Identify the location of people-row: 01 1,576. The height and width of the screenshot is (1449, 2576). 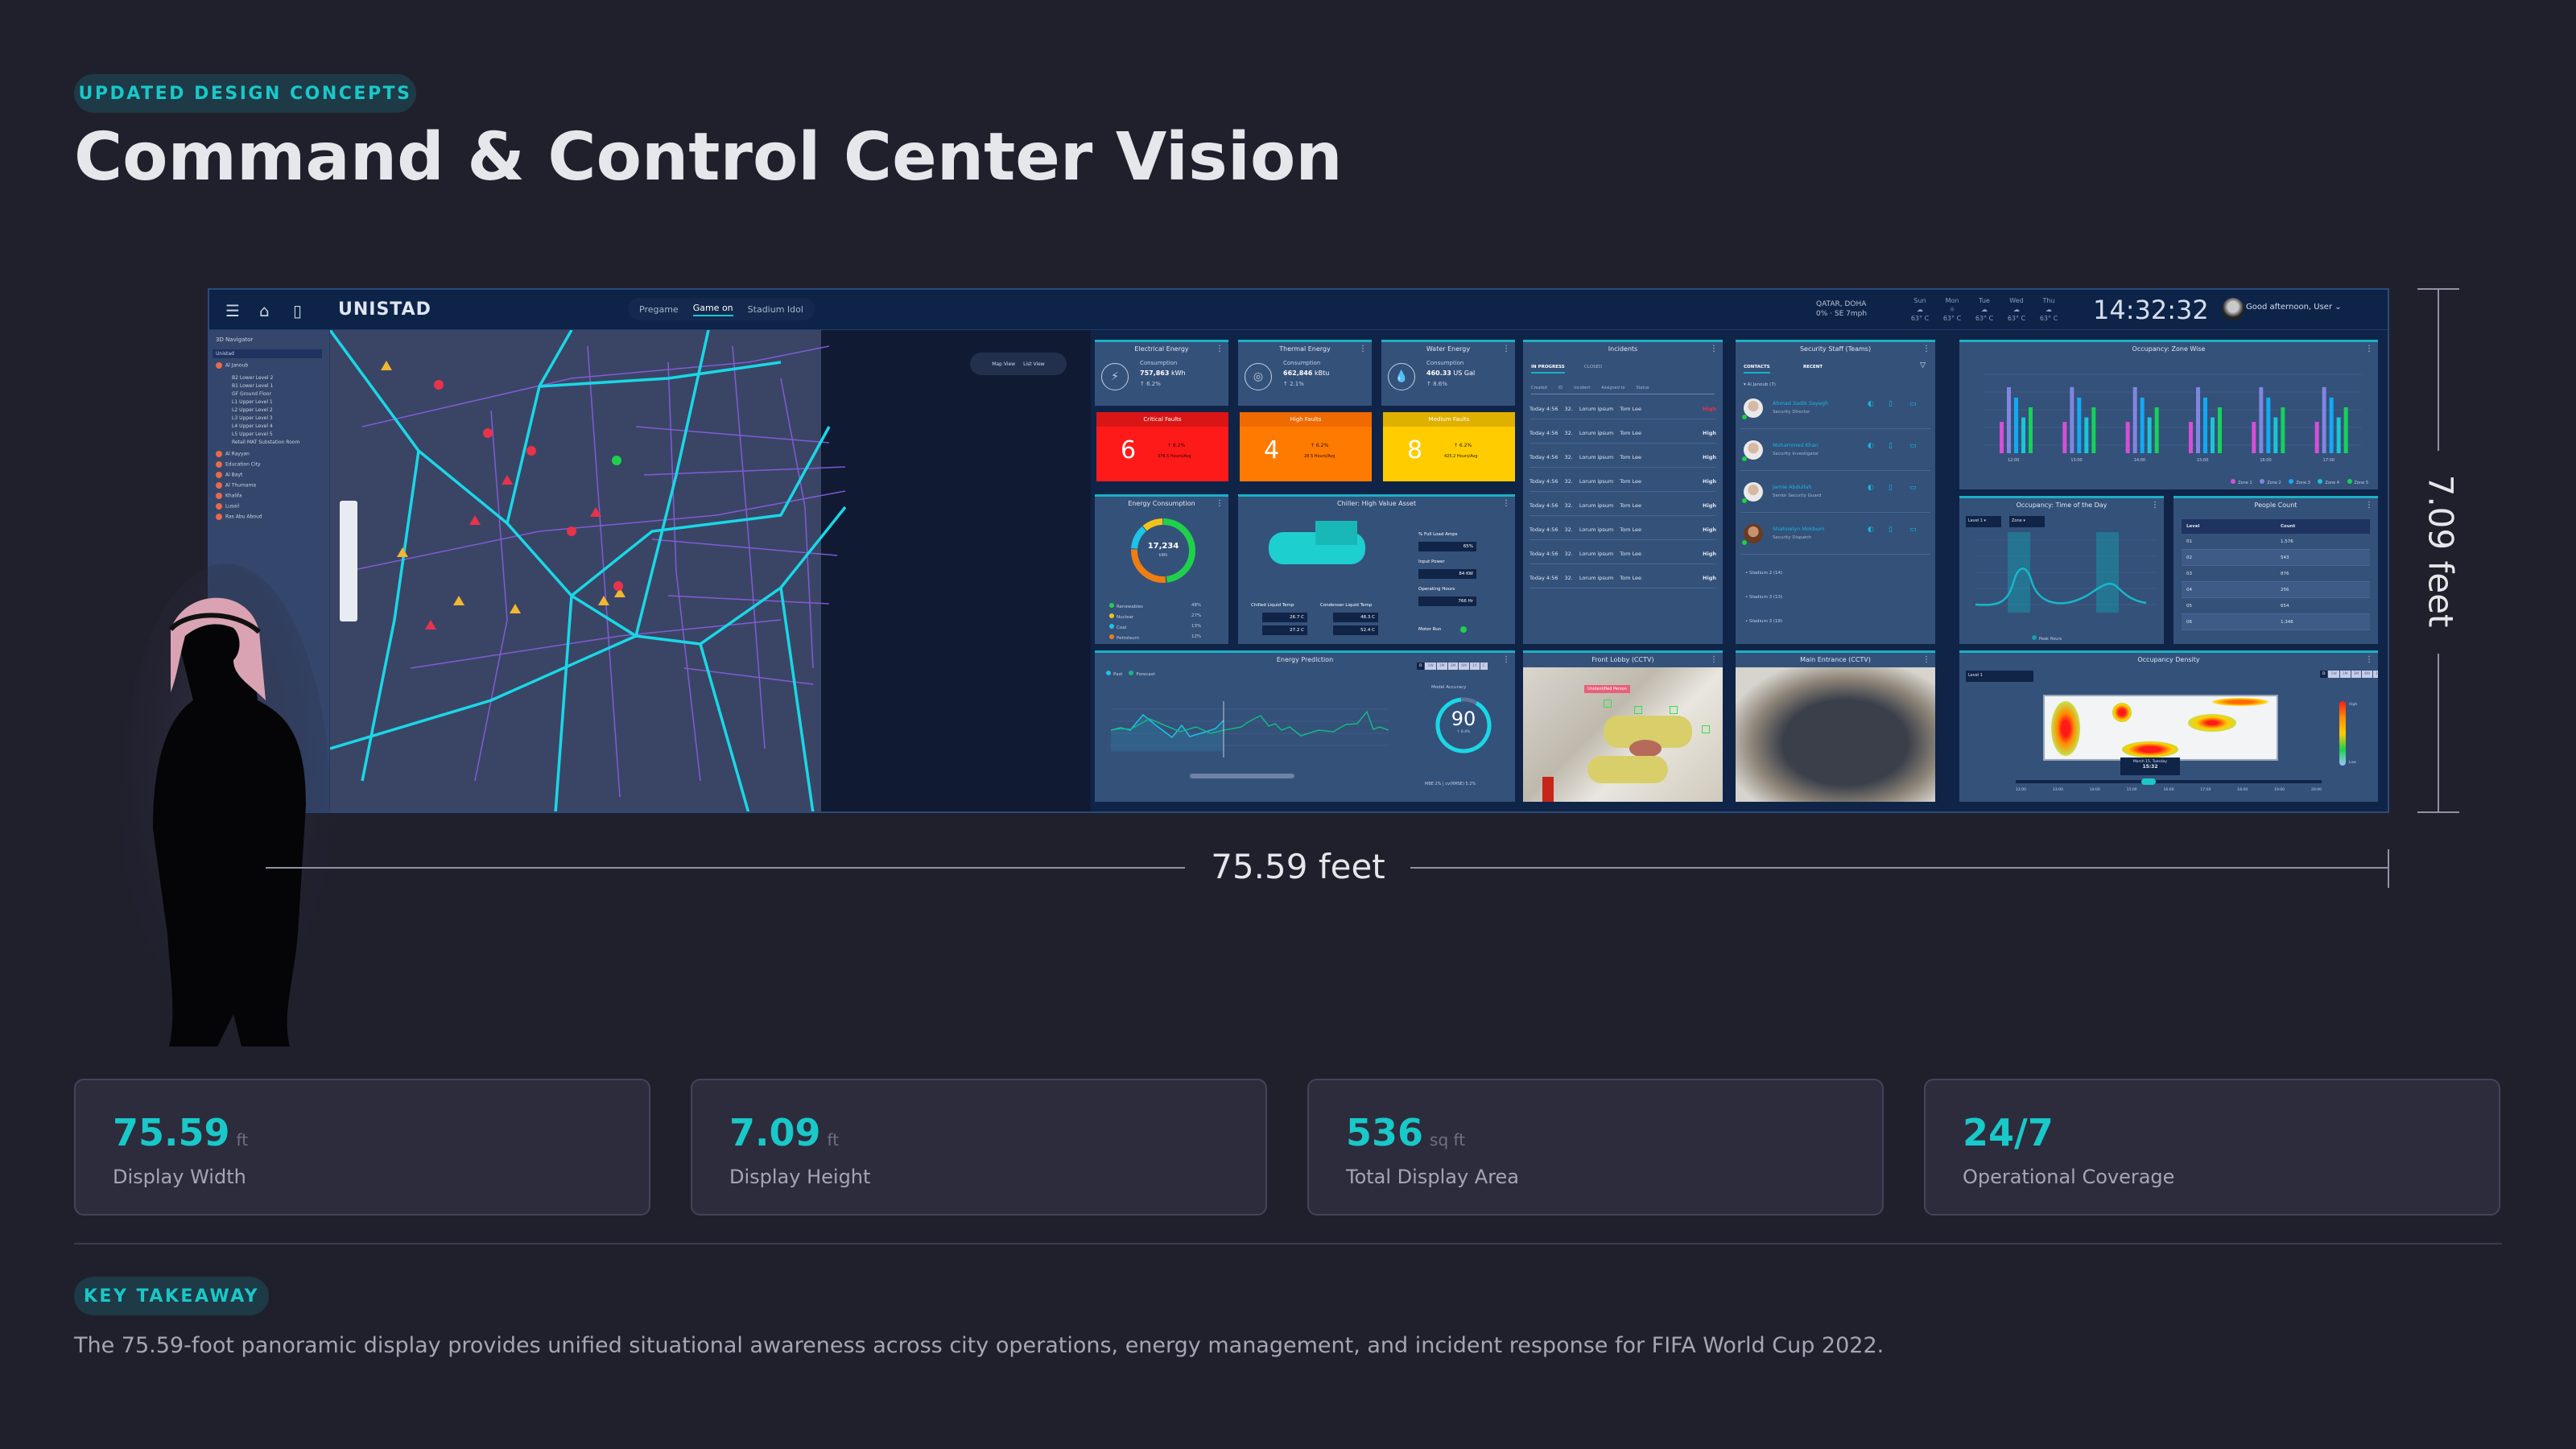
(2276, 542).